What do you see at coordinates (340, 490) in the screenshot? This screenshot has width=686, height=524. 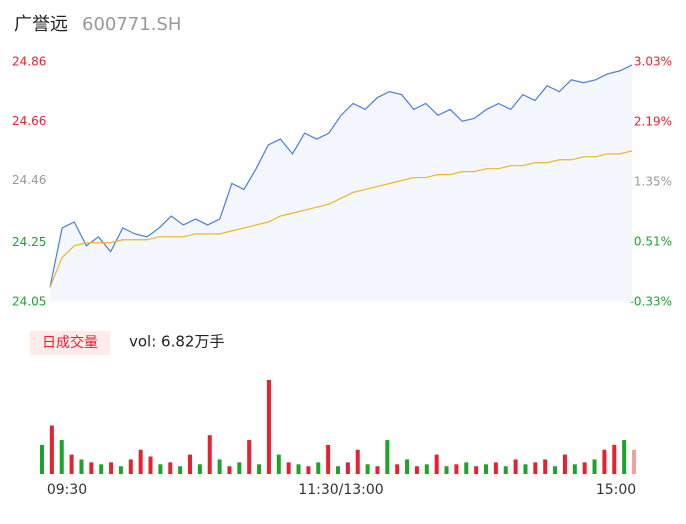 I see `x-tick-label: 11:30/13:00` at bounding box center [340, 490].